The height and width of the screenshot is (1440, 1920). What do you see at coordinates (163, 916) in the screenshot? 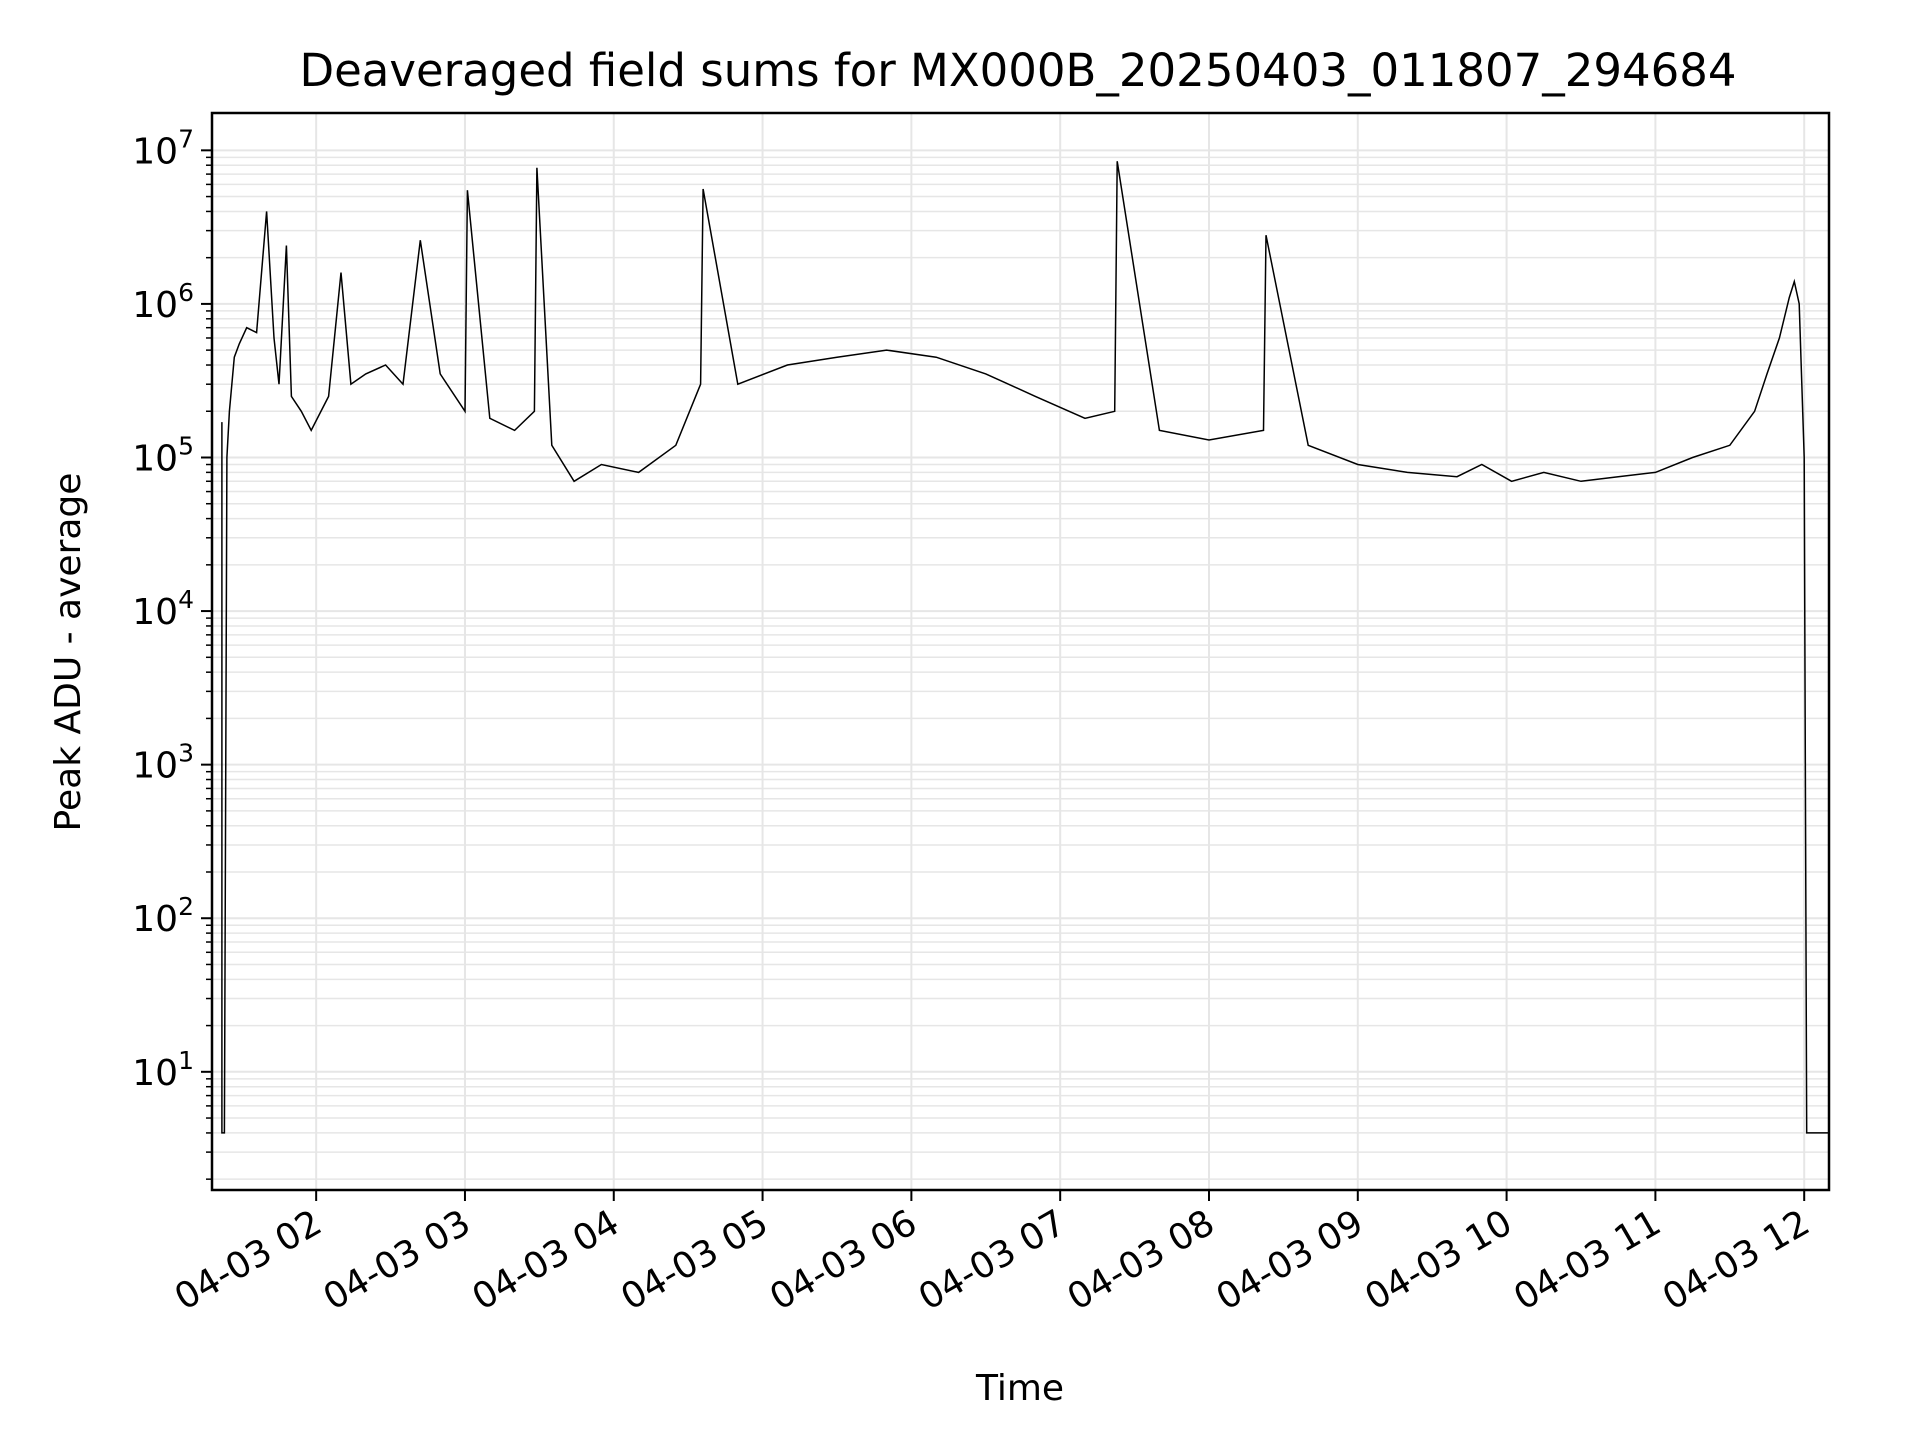
I see `y-tick-label: 10²` at bounding box center [163, 916].